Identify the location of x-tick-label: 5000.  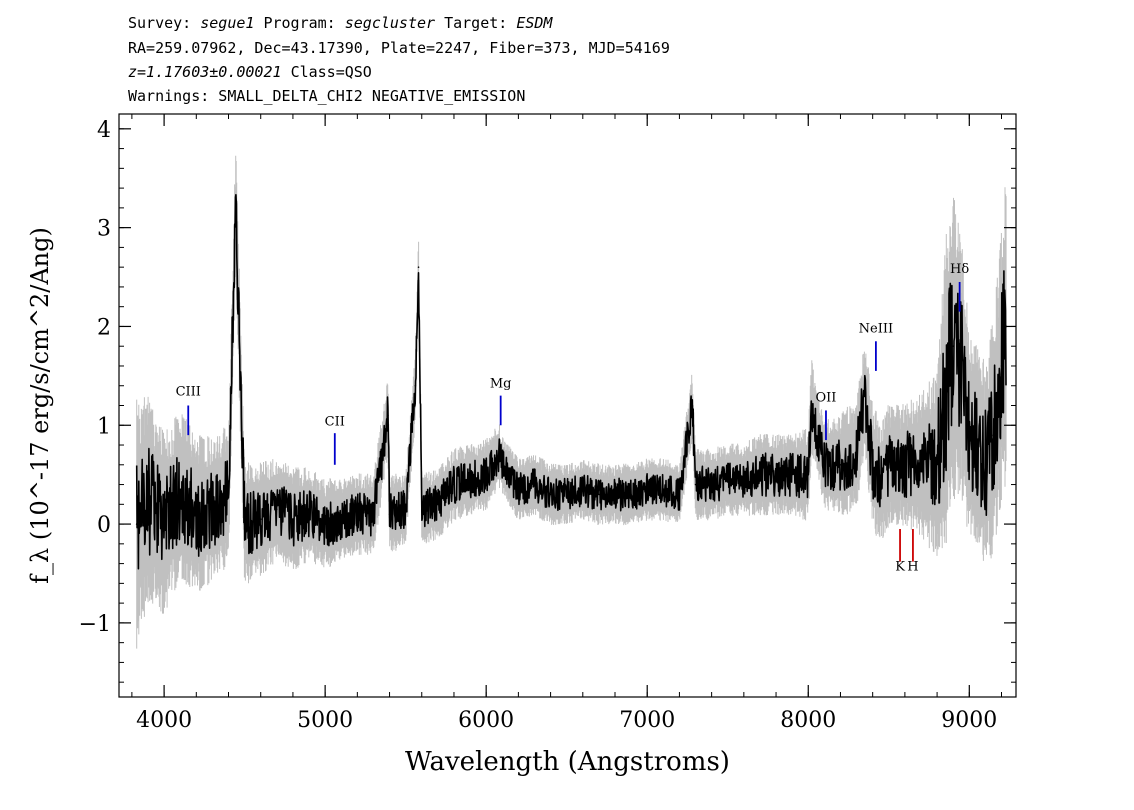
(325, 720).